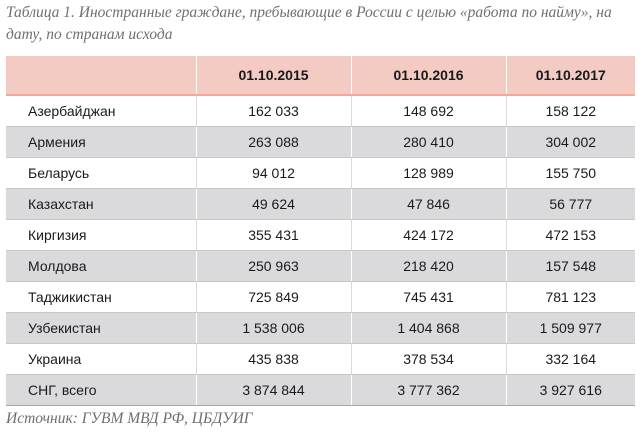 This screenshot has height=438, width=640. What do you see at coordinates (273, 390) in the screenshot?
I see `cell-2015: 3 874 844` at bounding box center [273, 390].